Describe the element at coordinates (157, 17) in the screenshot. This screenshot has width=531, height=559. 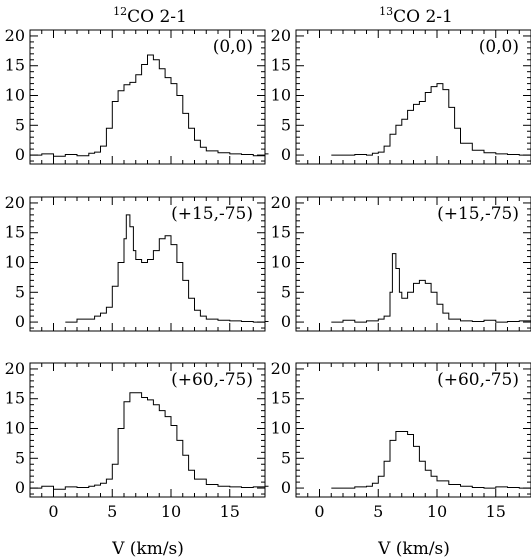
I see `column-title-text-12co: CO 2-1` at that location.